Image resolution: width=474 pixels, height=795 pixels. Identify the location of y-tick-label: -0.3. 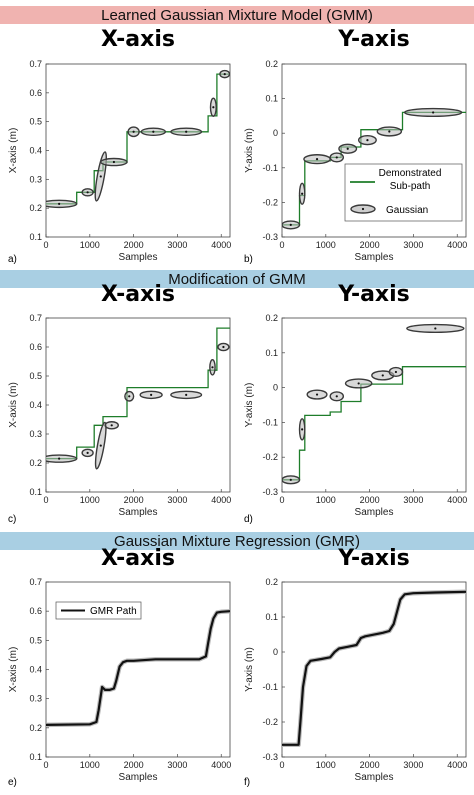
(270, 237).